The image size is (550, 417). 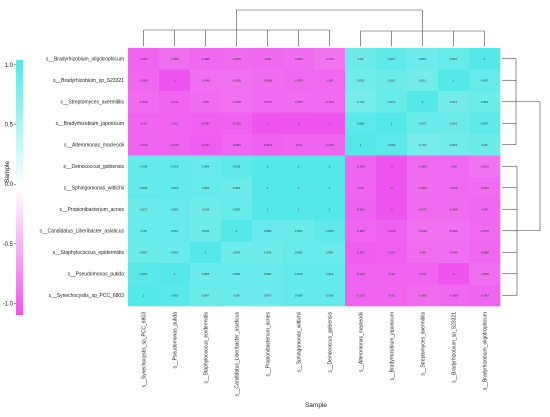 What do you see at coordinates (175, 295) in the screenshot?
I see `cell-value-label: 0.969` at bounding box center [175, 295].